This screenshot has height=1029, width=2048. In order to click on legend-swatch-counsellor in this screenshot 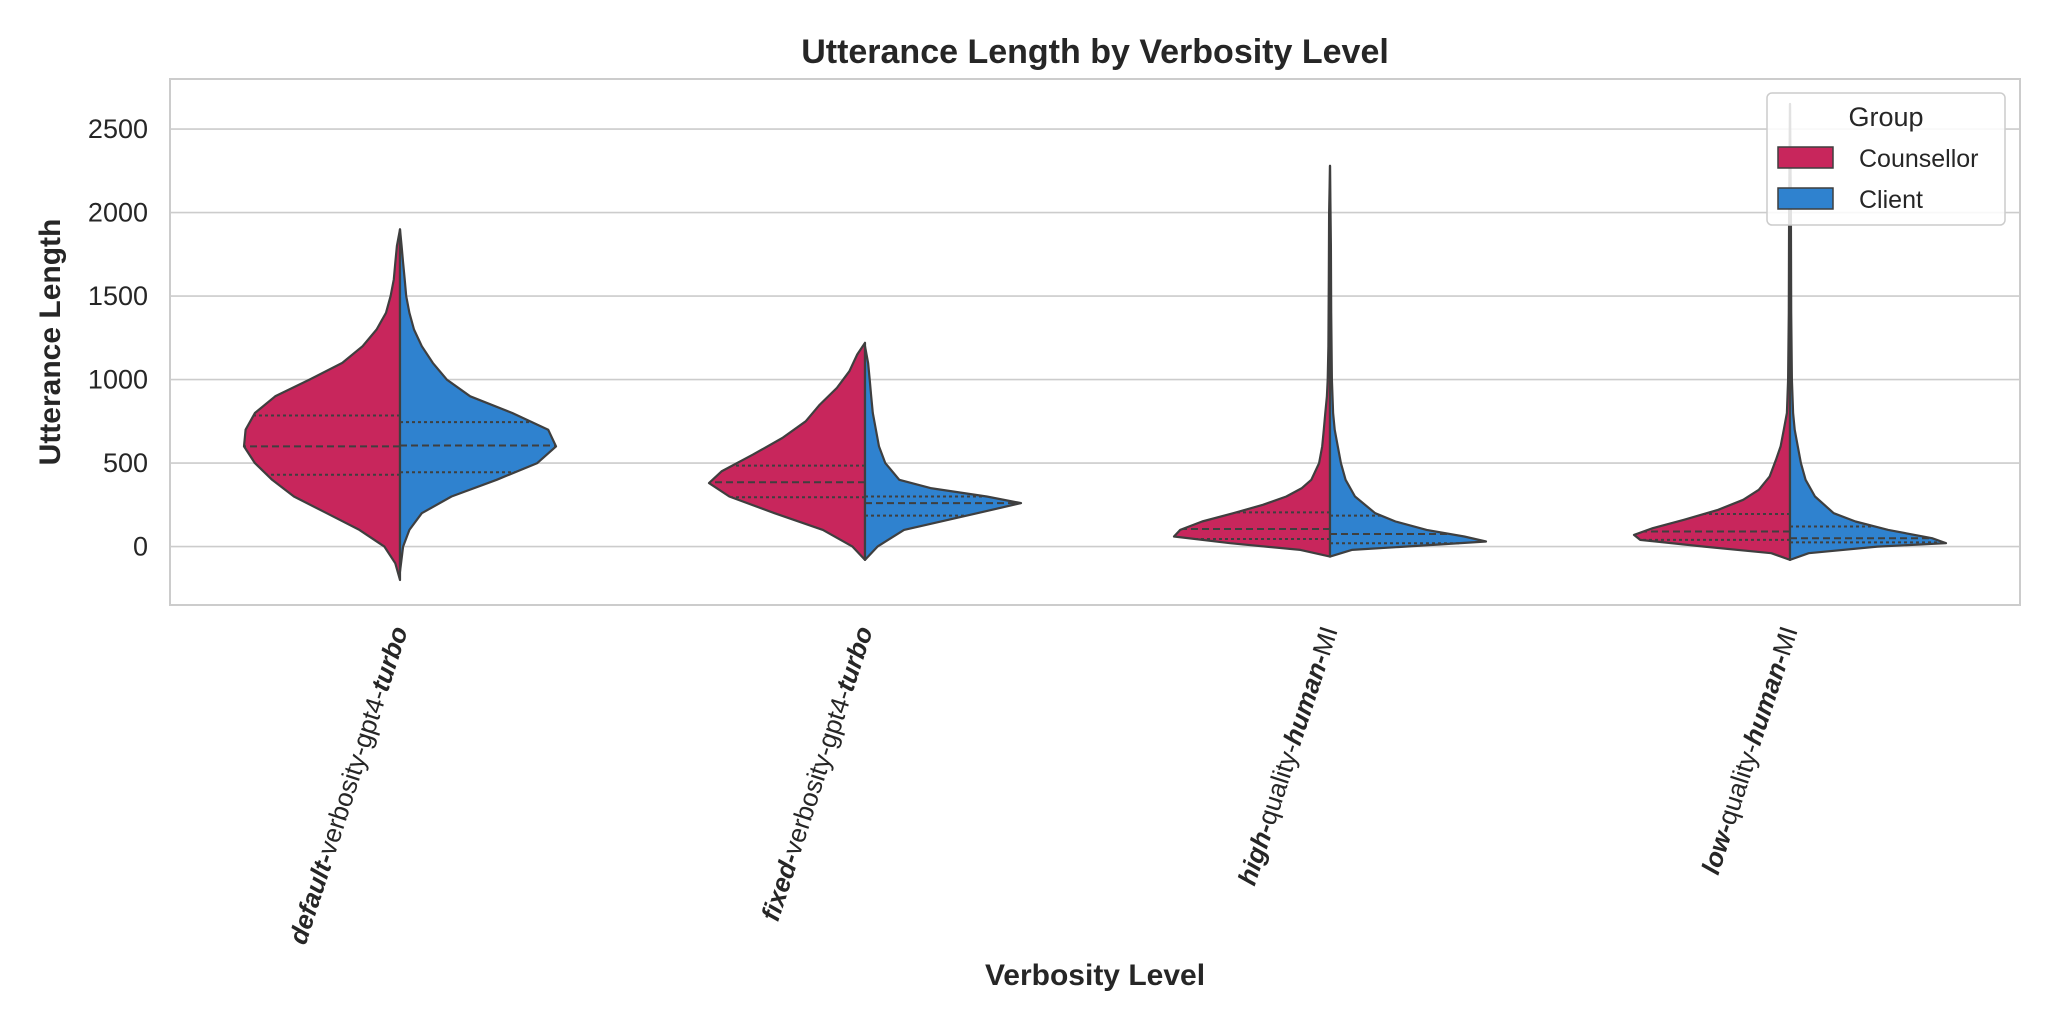, I will do `click(1805, 157)`.